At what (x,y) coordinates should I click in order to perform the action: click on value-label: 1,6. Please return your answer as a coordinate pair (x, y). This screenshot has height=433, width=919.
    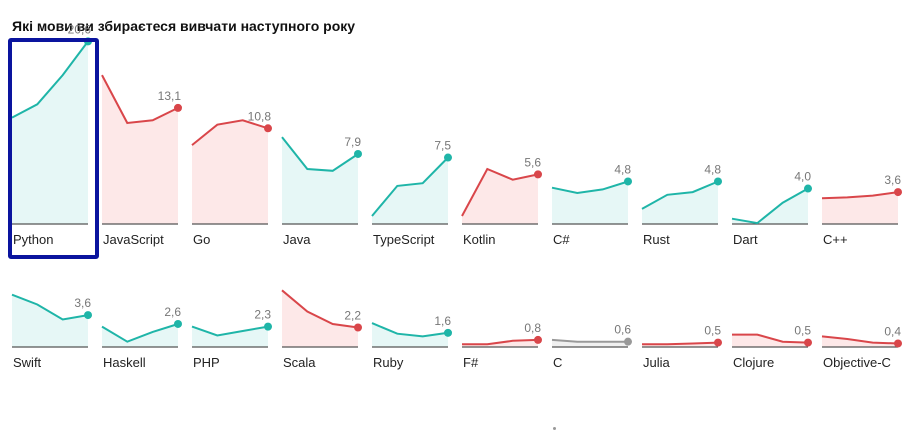
    Looking at the image, I should click on (442, 321).